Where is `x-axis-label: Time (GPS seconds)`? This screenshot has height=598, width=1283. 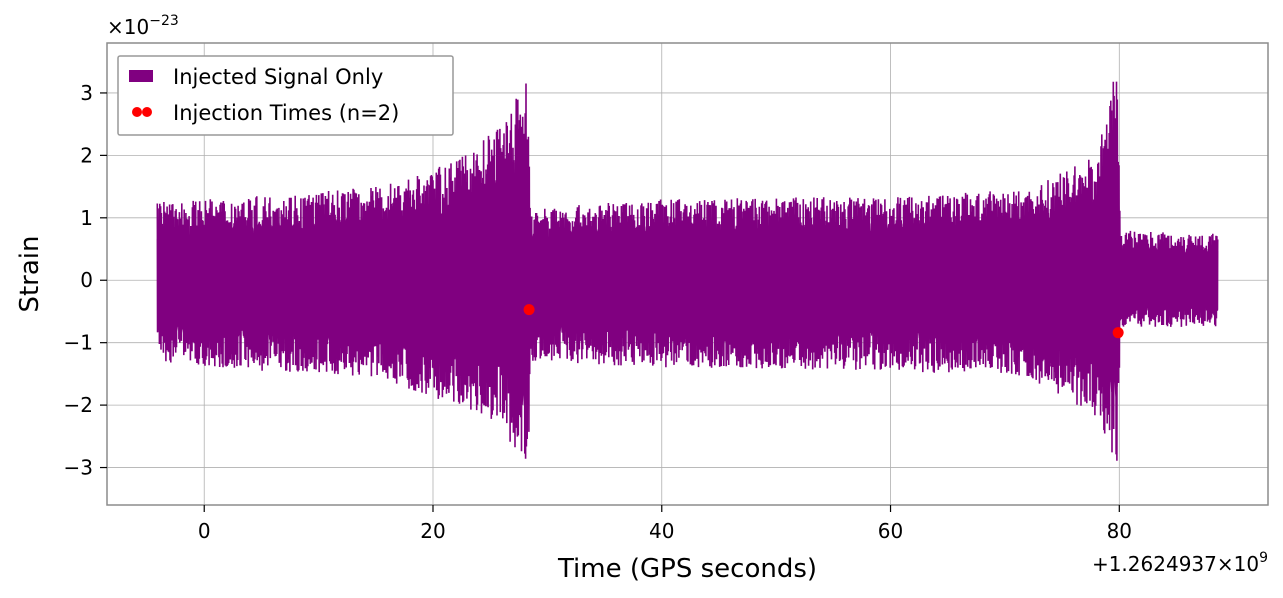
x-axis-label: Time (GPS seconds) is located at coordinates (687, 569).